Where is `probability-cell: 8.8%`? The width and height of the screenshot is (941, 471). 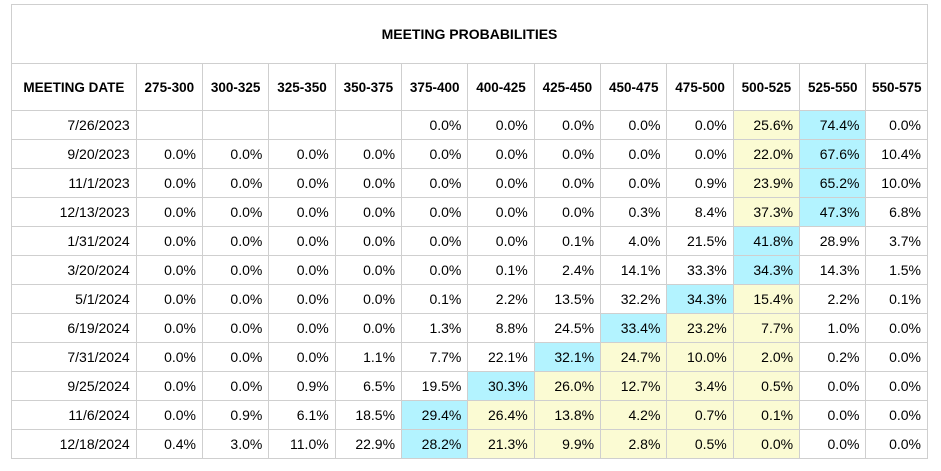 probability-cell: 8.8% is located at coordinates (501, 328).